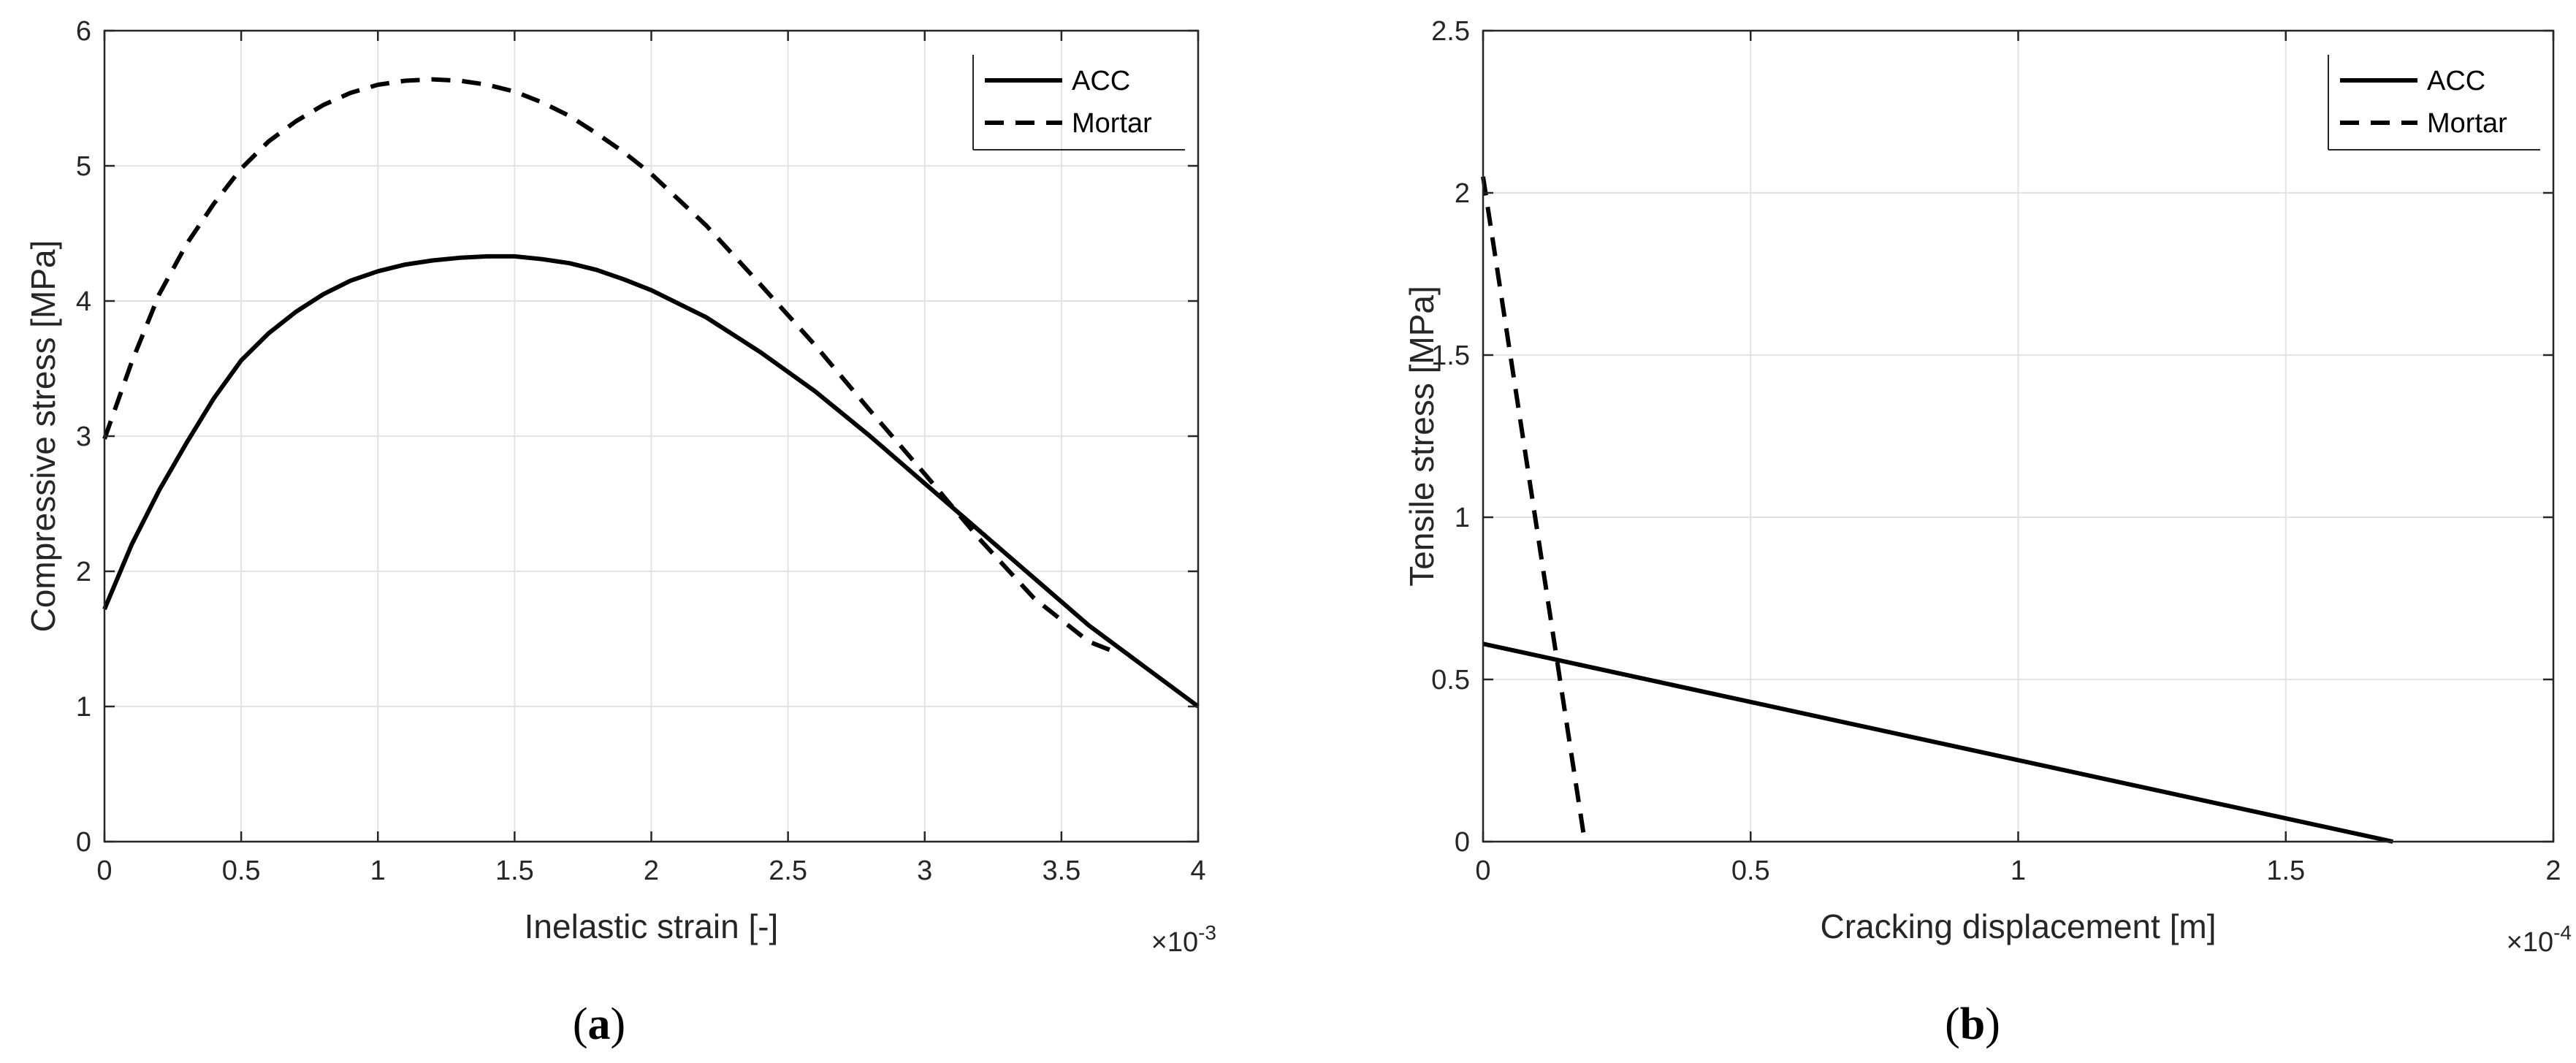 The height and width of the screenshot is (1063, 2576). What do you see at coordinates (1197, 871) in the screenshot?
I see `x-tick-label: 4` at bounding box center [1197, 871].